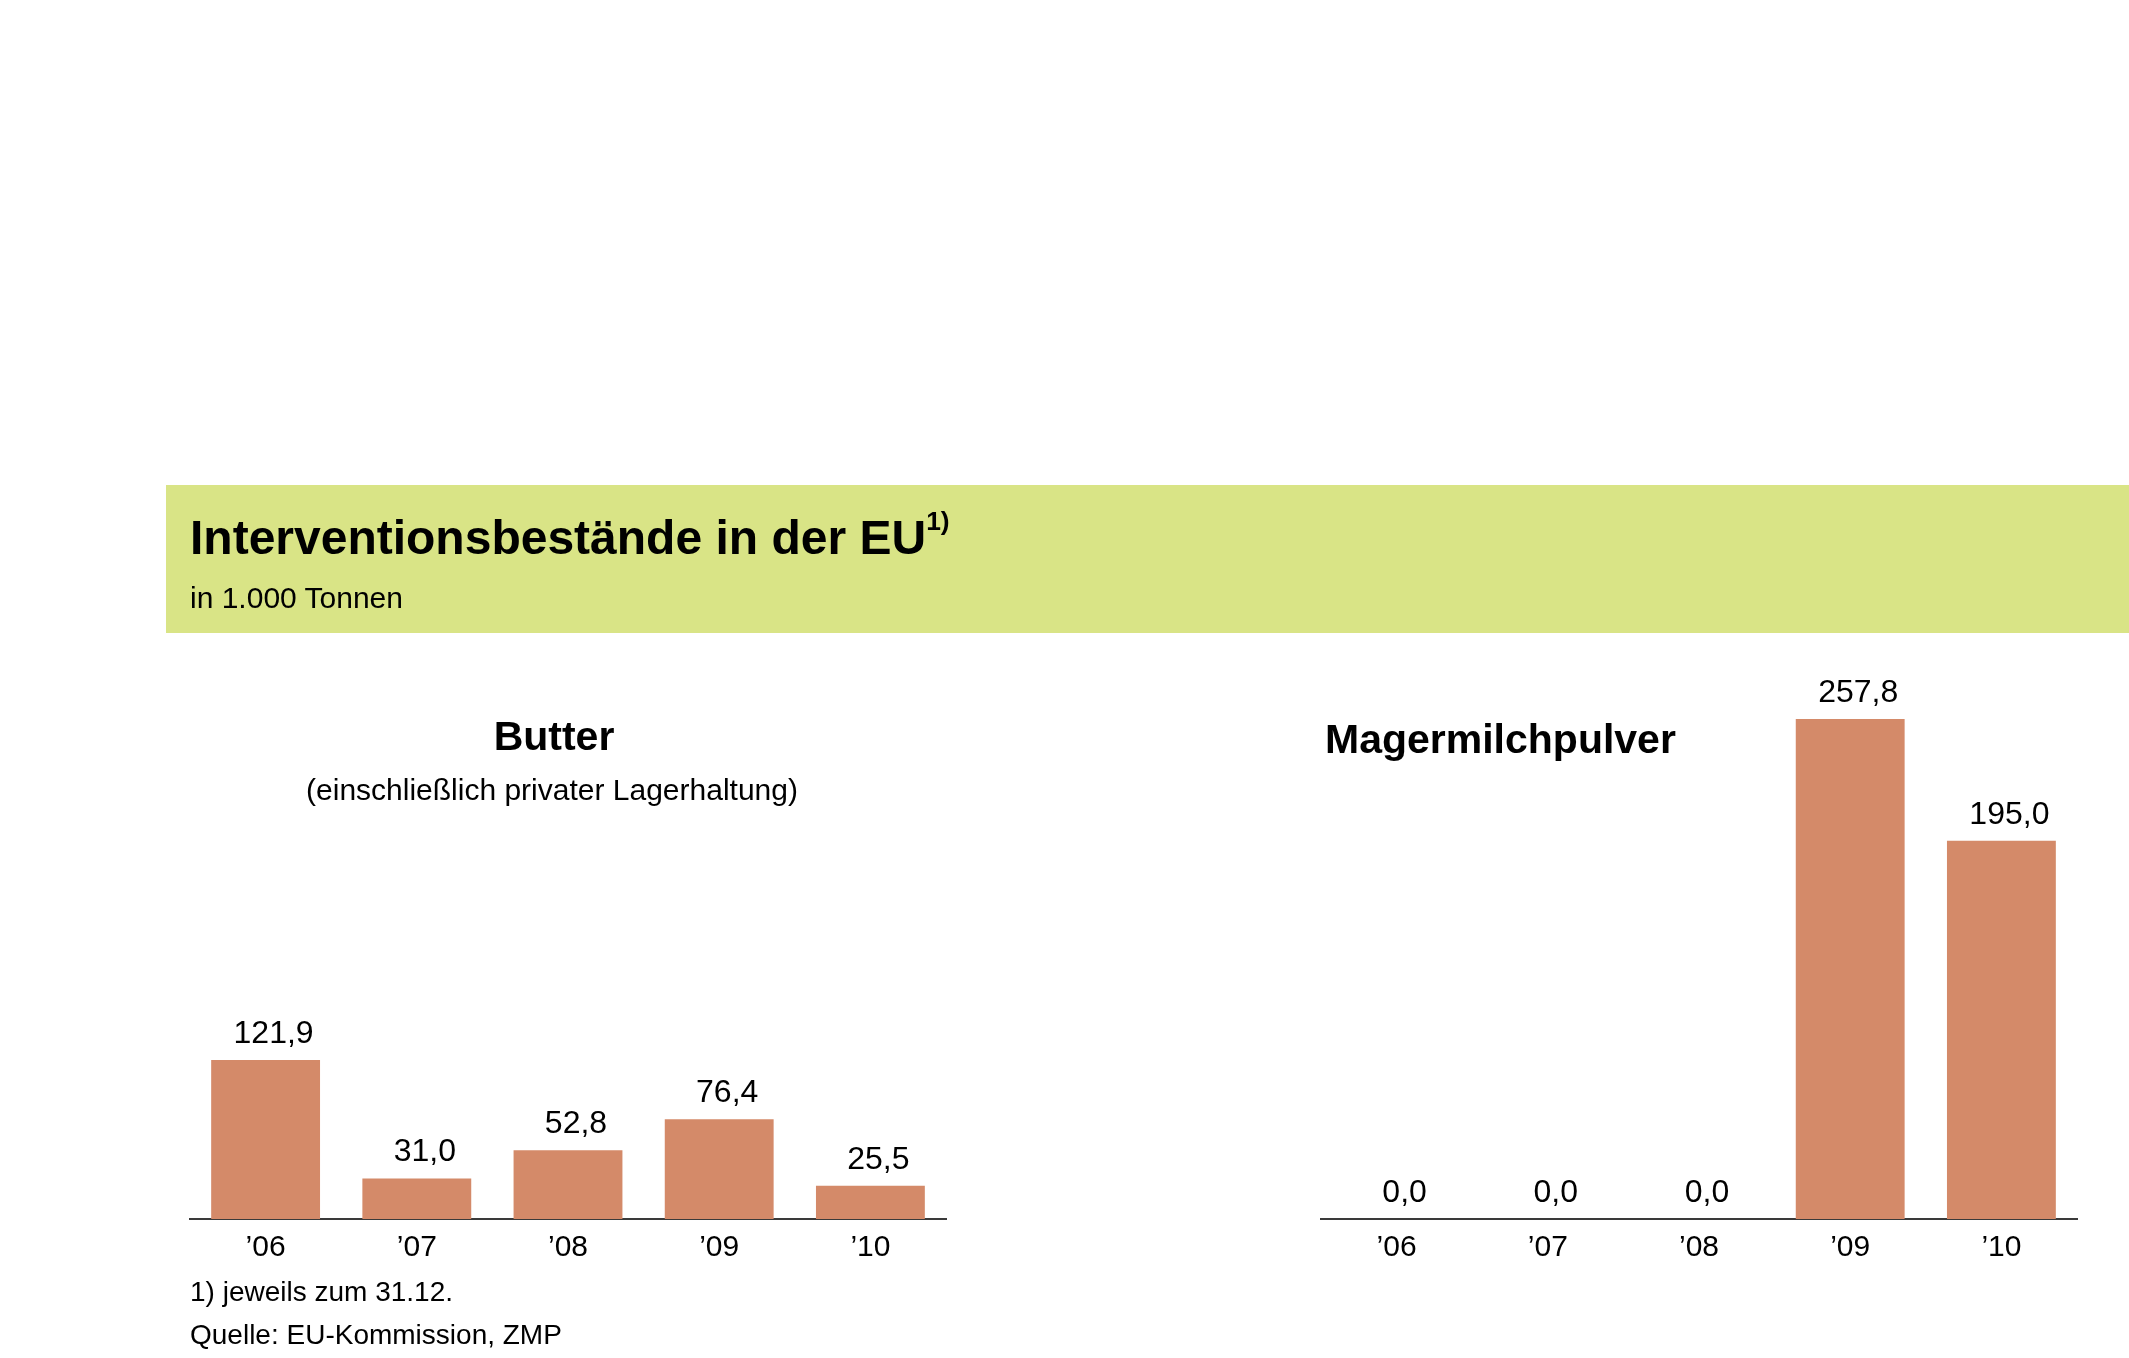  I want to click on text: in 1.000 Tonnen, so click(296, 598).